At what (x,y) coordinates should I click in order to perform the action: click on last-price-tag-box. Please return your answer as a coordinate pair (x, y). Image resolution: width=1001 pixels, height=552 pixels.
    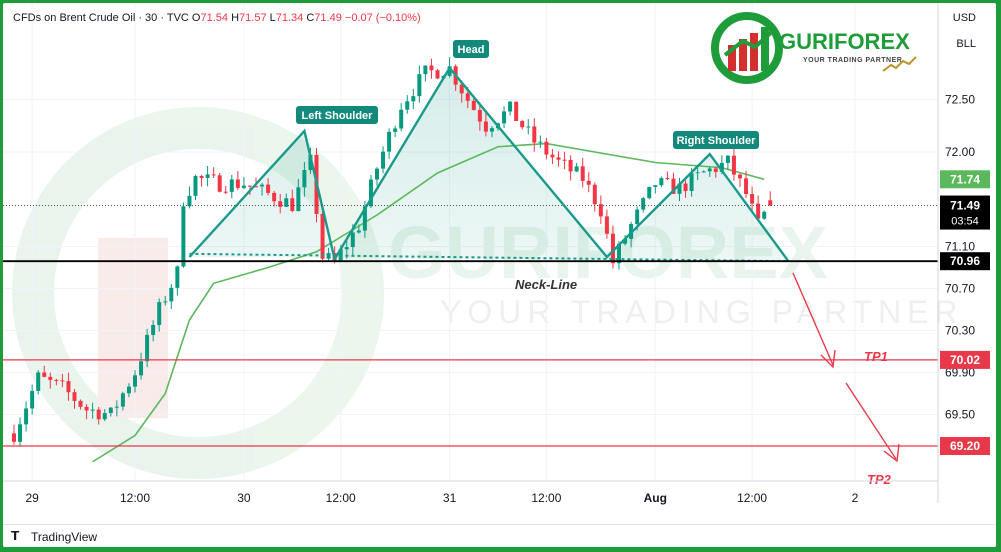
    Looking at the image, I should click on (965, 212).